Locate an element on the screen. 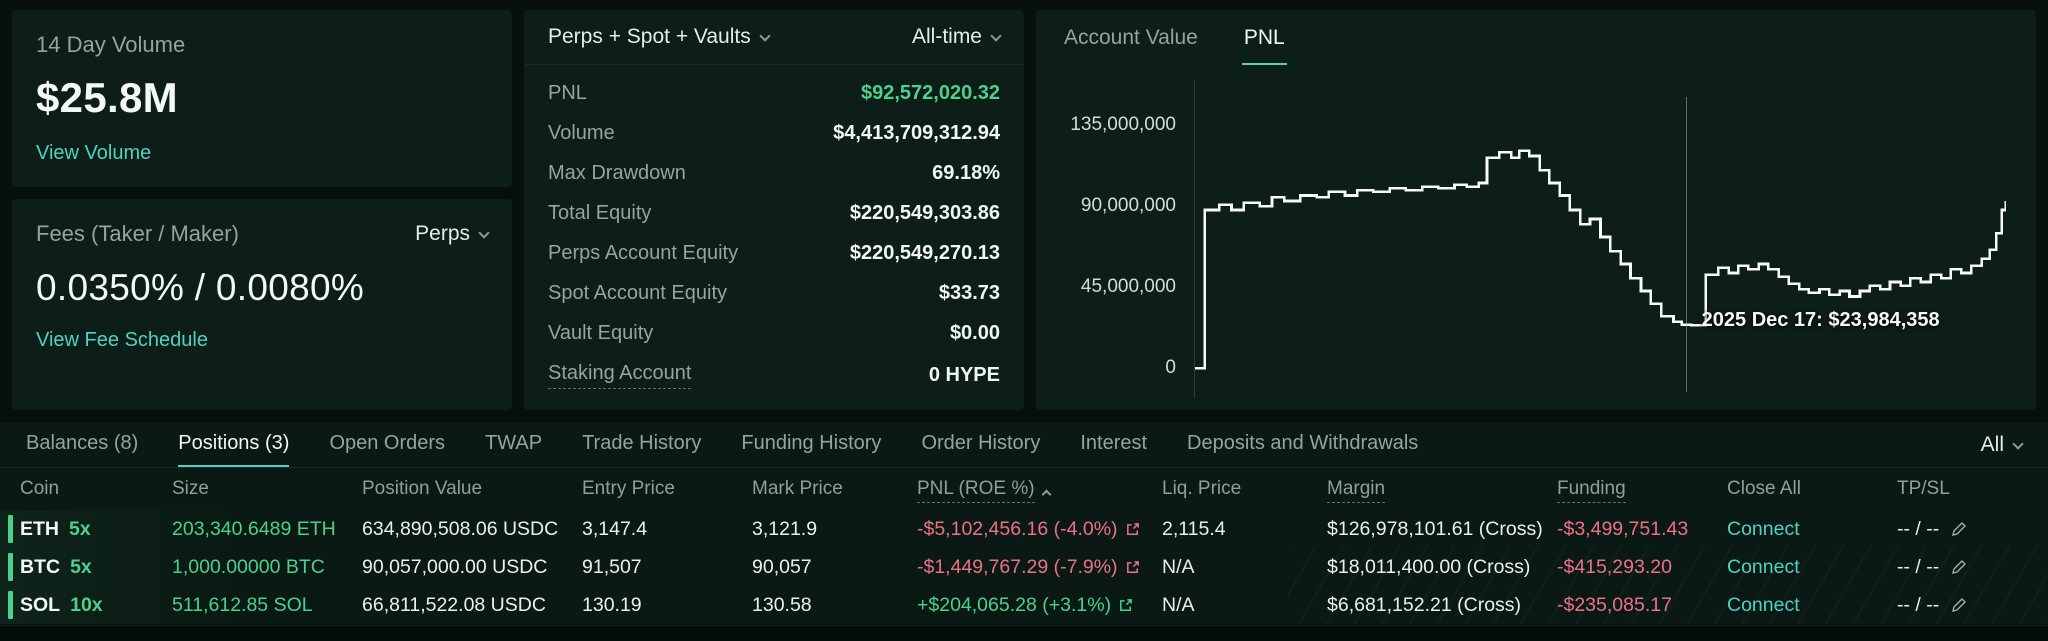  col-mark-price: Mark Price is located at coordinates (797, 488).